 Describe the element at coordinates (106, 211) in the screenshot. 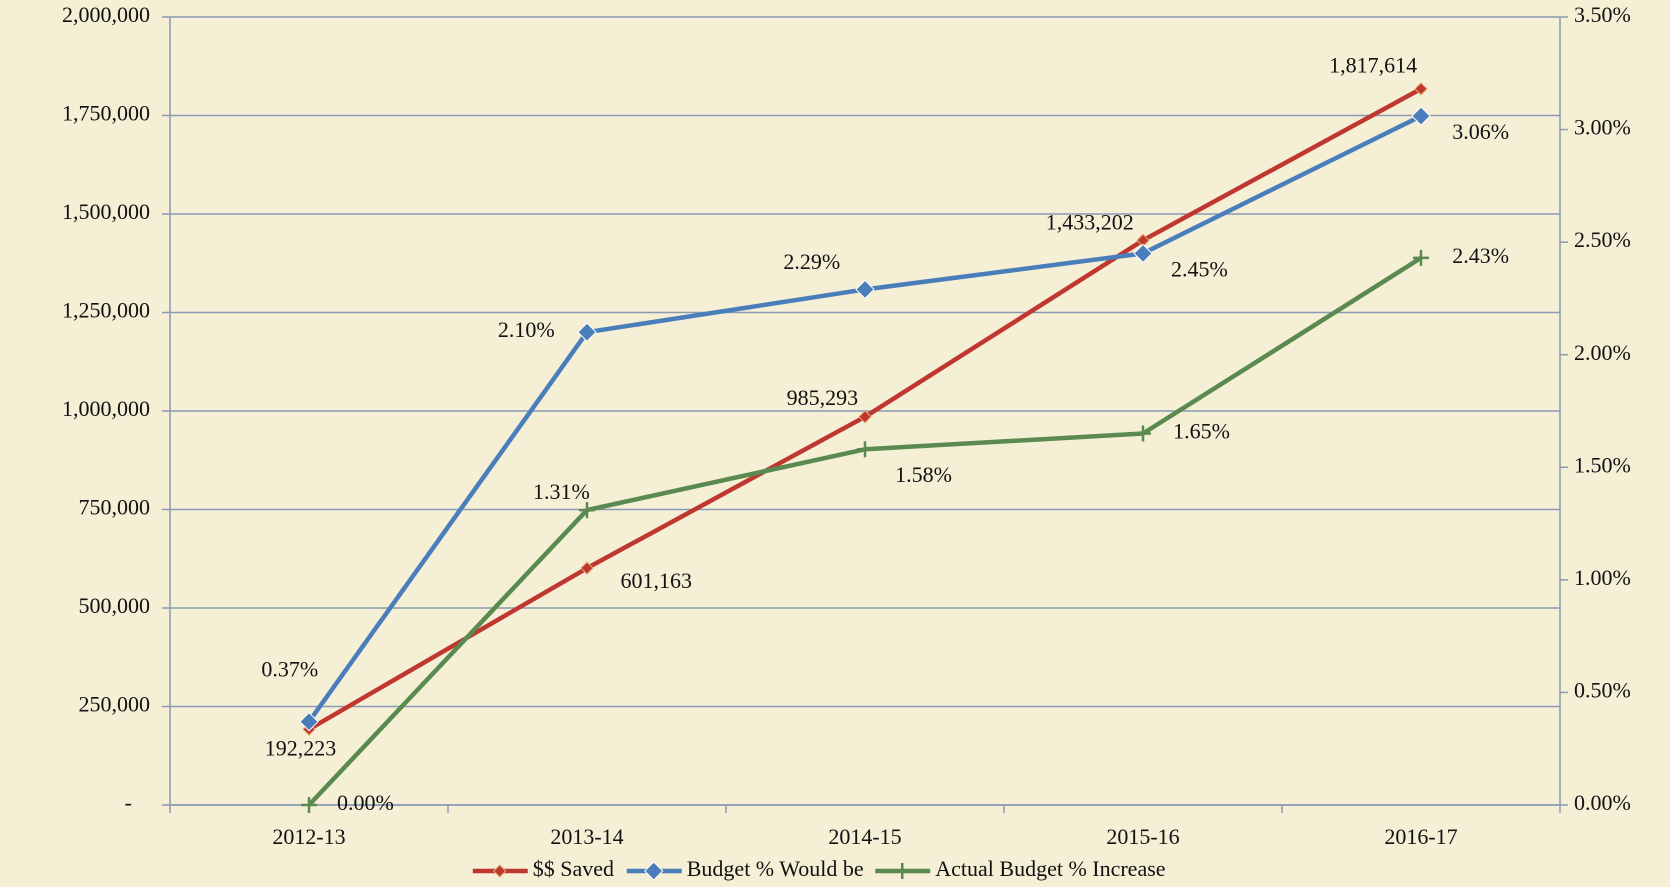

I see `y-tick-label: 1,500,000` at that location.